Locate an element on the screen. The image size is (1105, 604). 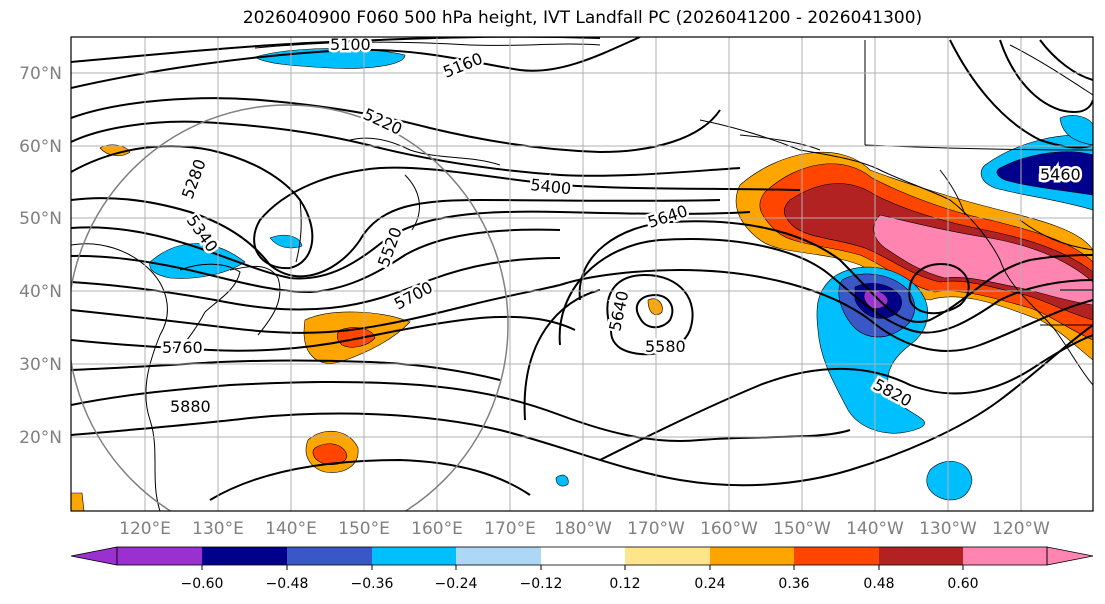
lon-label-140e: 140°E is located at coordinates (291, 529).